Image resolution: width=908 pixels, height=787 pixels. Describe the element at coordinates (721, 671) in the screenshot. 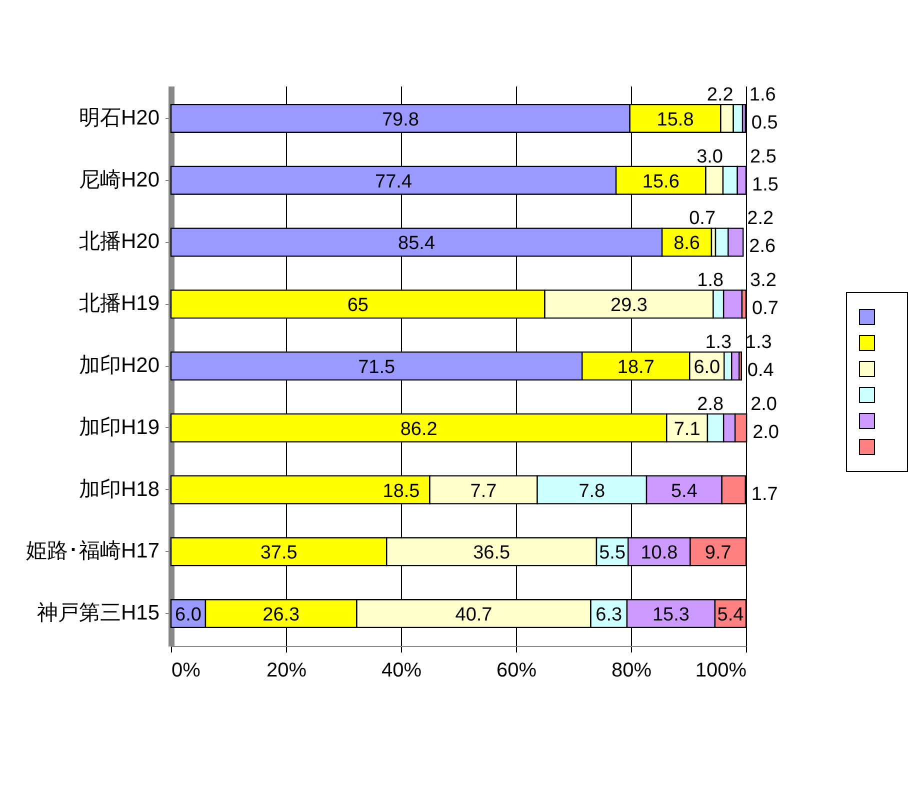

I see `x-tick-label: 100%` at that location.